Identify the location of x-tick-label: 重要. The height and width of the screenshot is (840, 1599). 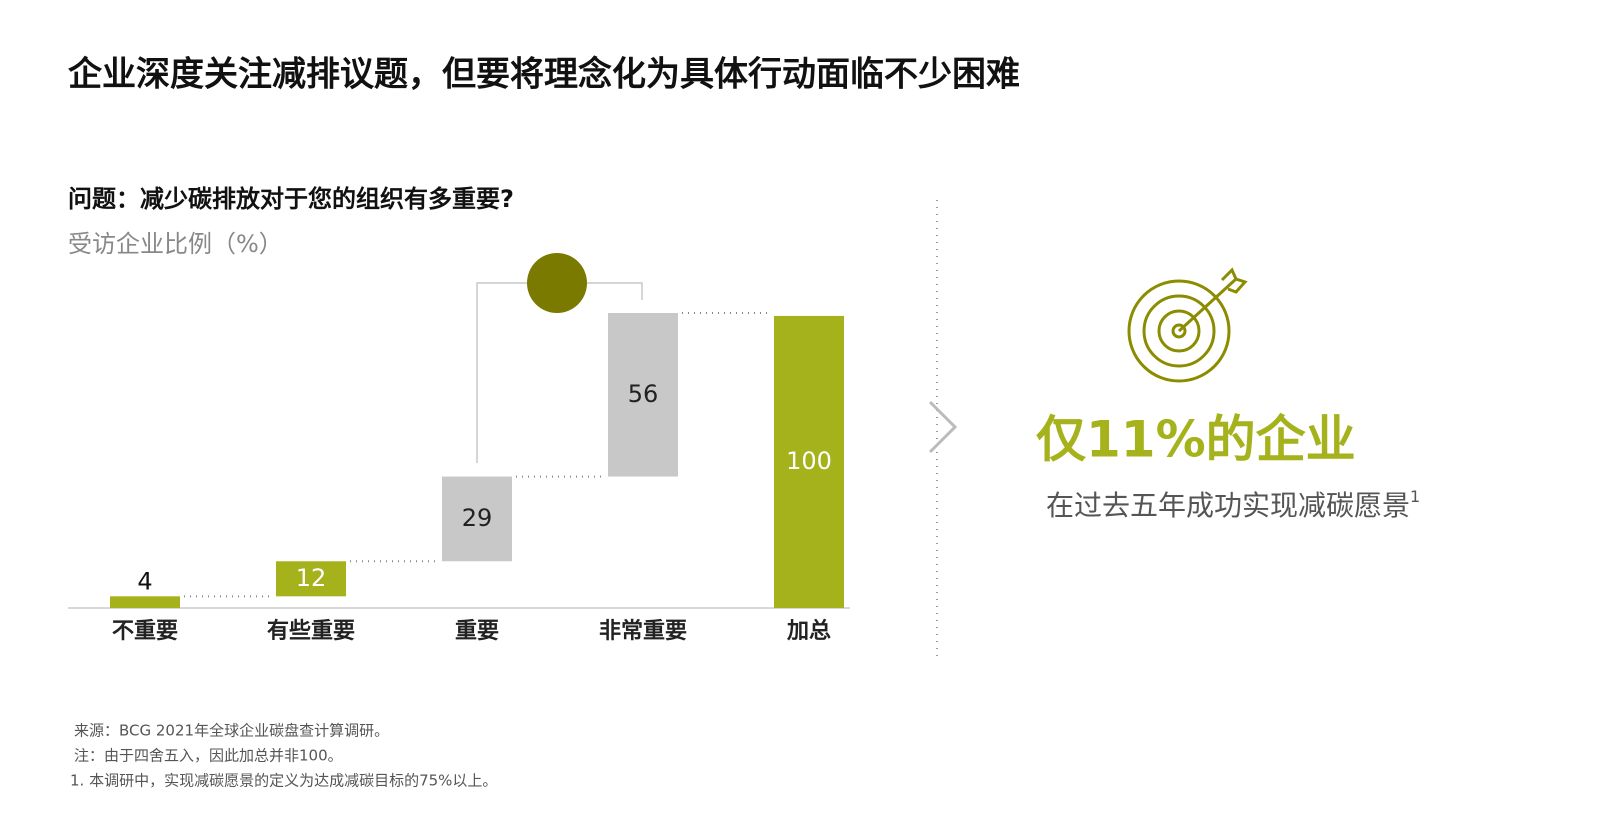
(477, 631).